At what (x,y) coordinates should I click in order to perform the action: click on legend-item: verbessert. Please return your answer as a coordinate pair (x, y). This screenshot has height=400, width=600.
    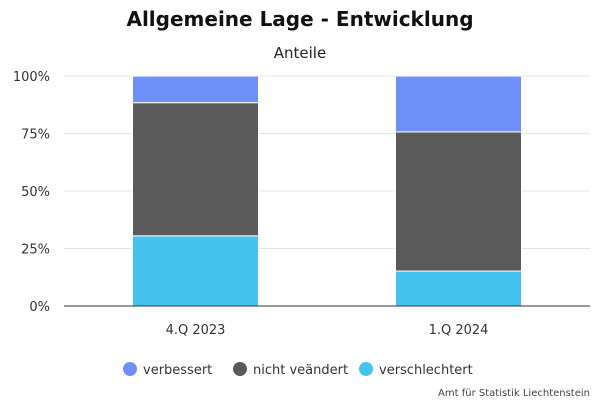
    Looking at the image, I should click on (167, 370).